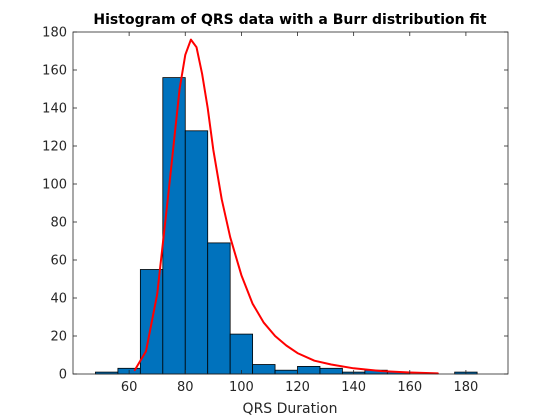 The image size is (560, 420). Describe the element at coordinates (58, 261) in the screenshot. I see `y-tick-label: 60` at that location.